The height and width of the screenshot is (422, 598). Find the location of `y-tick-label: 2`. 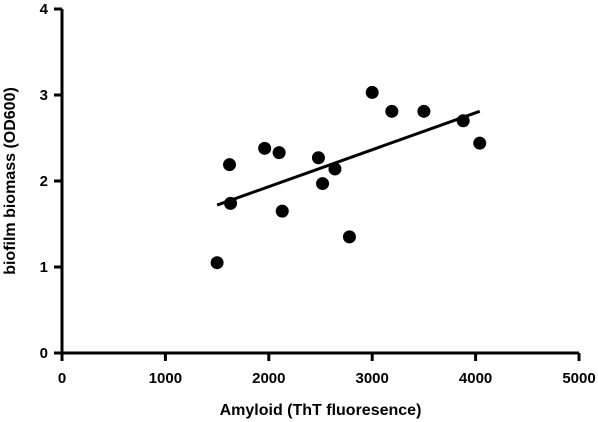

y-tick-label: 2 is located at coordinates (44, 181).